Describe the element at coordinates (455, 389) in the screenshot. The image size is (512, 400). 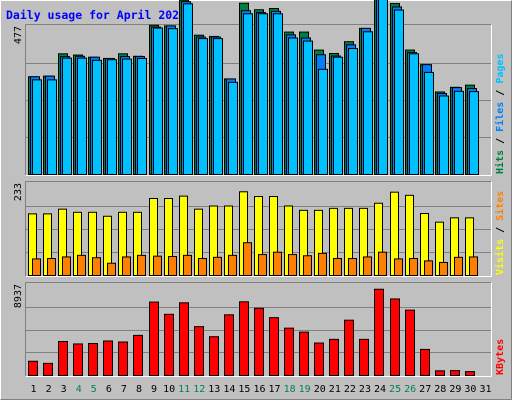
I see `x-tick-label-29: 29` at that location.